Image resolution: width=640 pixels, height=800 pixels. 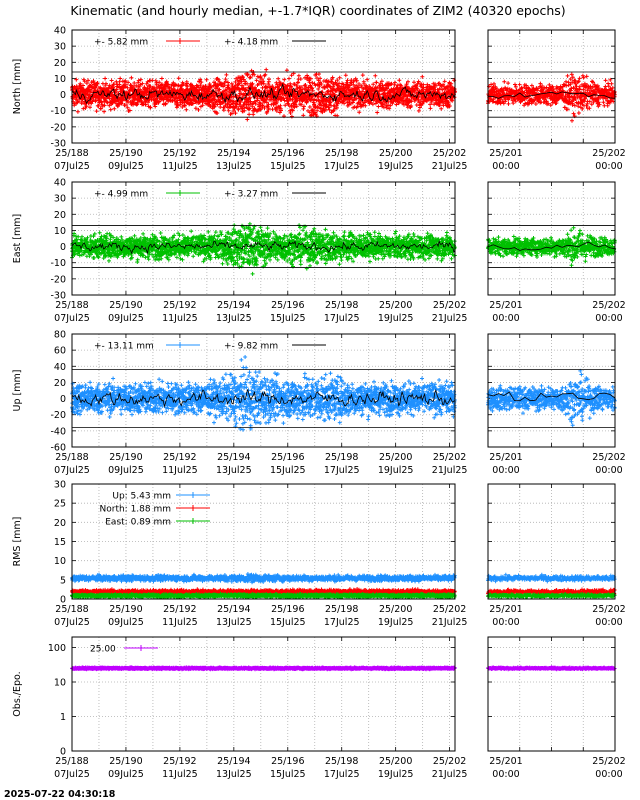 What do you see at coordinates (60, 794) in the screenshot?
I see `timestamp: 2025-07-22 04:30:18` at bounding box center [60, 794].